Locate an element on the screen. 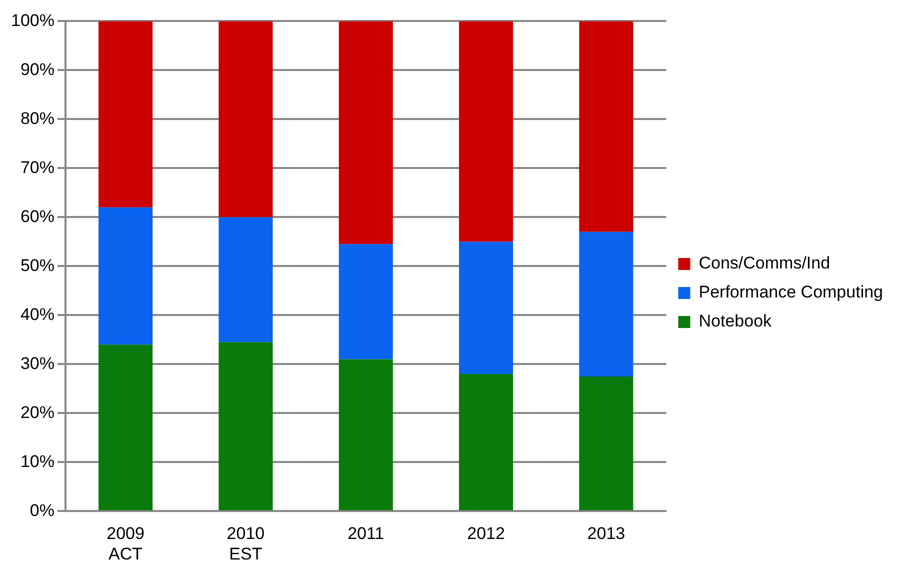 The image size is (919, 580). y-tick-label: 70% is located at coordinates (37, 167).